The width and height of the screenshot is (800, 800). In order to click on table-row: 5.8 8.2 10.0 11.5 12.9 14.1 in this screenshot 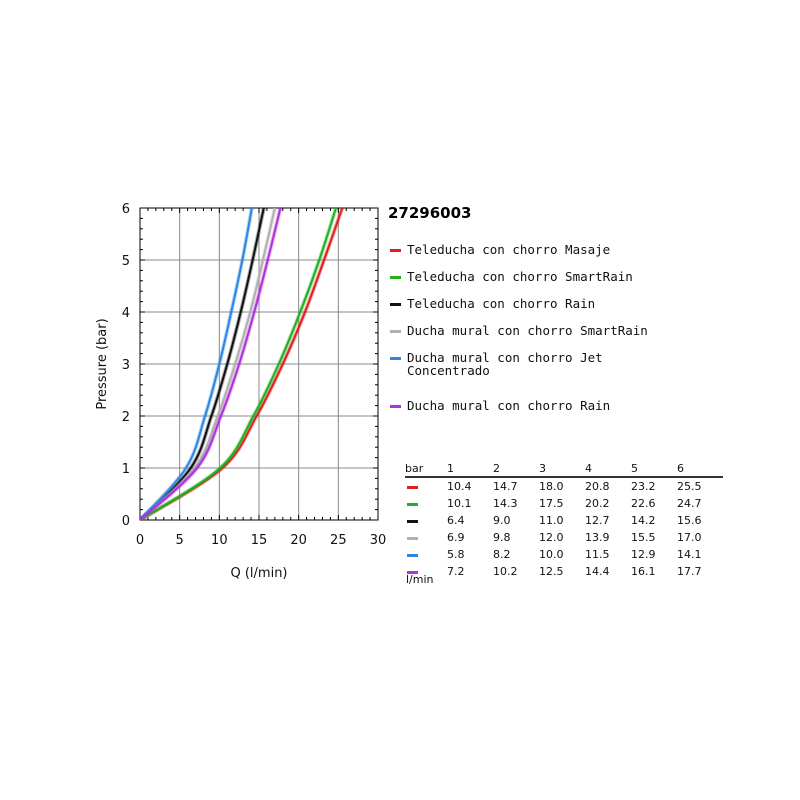, I will do `click(564, 554)`.